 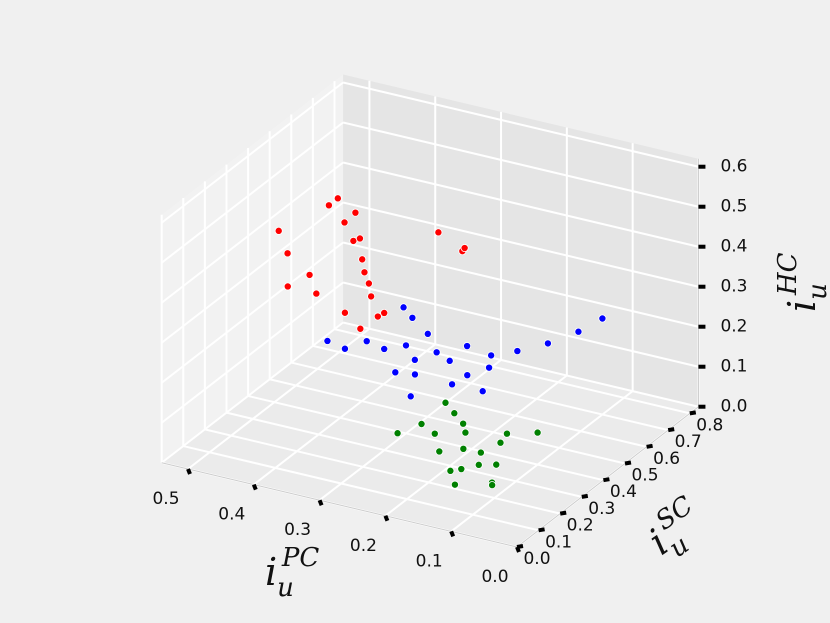 I want to click on x-tick-label: 0.3, so click(x=297, y=530).